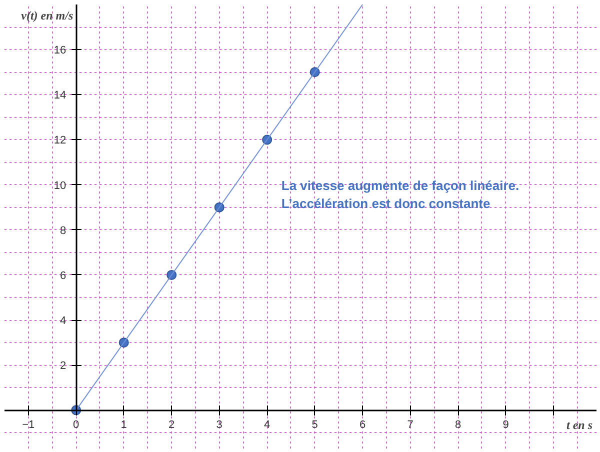  I want to click on y-tick-label: 14, so click(60, 96).